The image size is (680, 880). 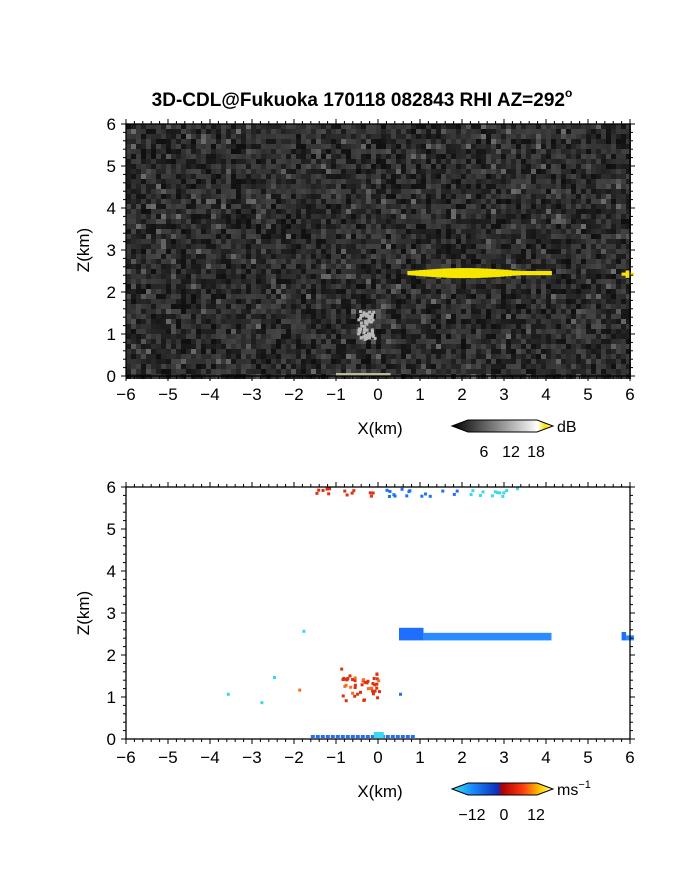 I want to click on x-tick-label: −6, so click(x=125, y=394).